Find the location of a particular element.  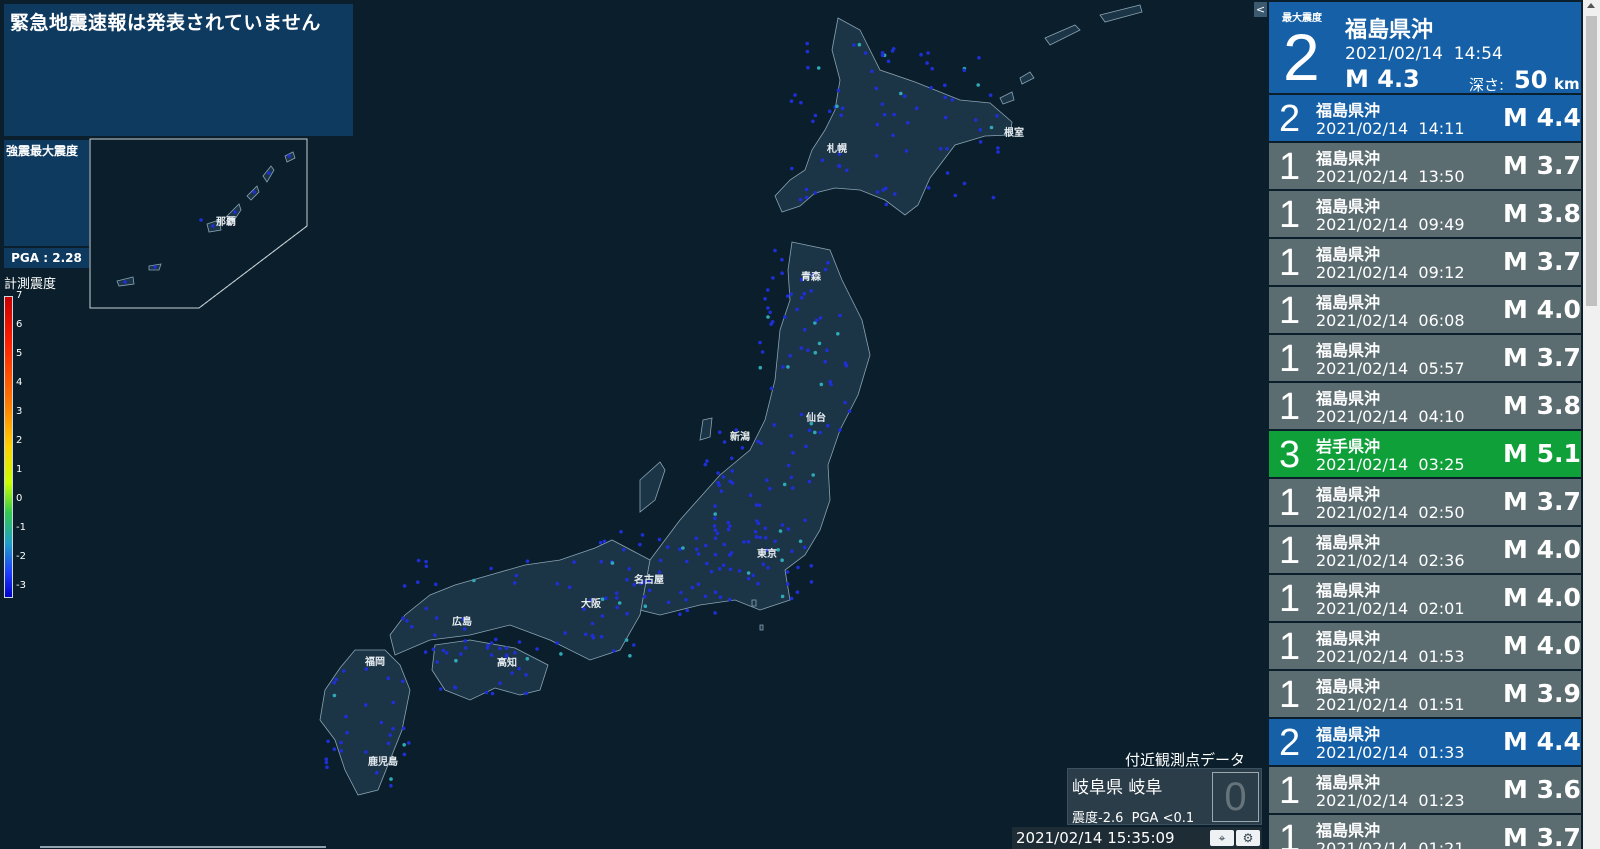

eq-magnitude: M 4.4 is located at coordinates (1542, 117).